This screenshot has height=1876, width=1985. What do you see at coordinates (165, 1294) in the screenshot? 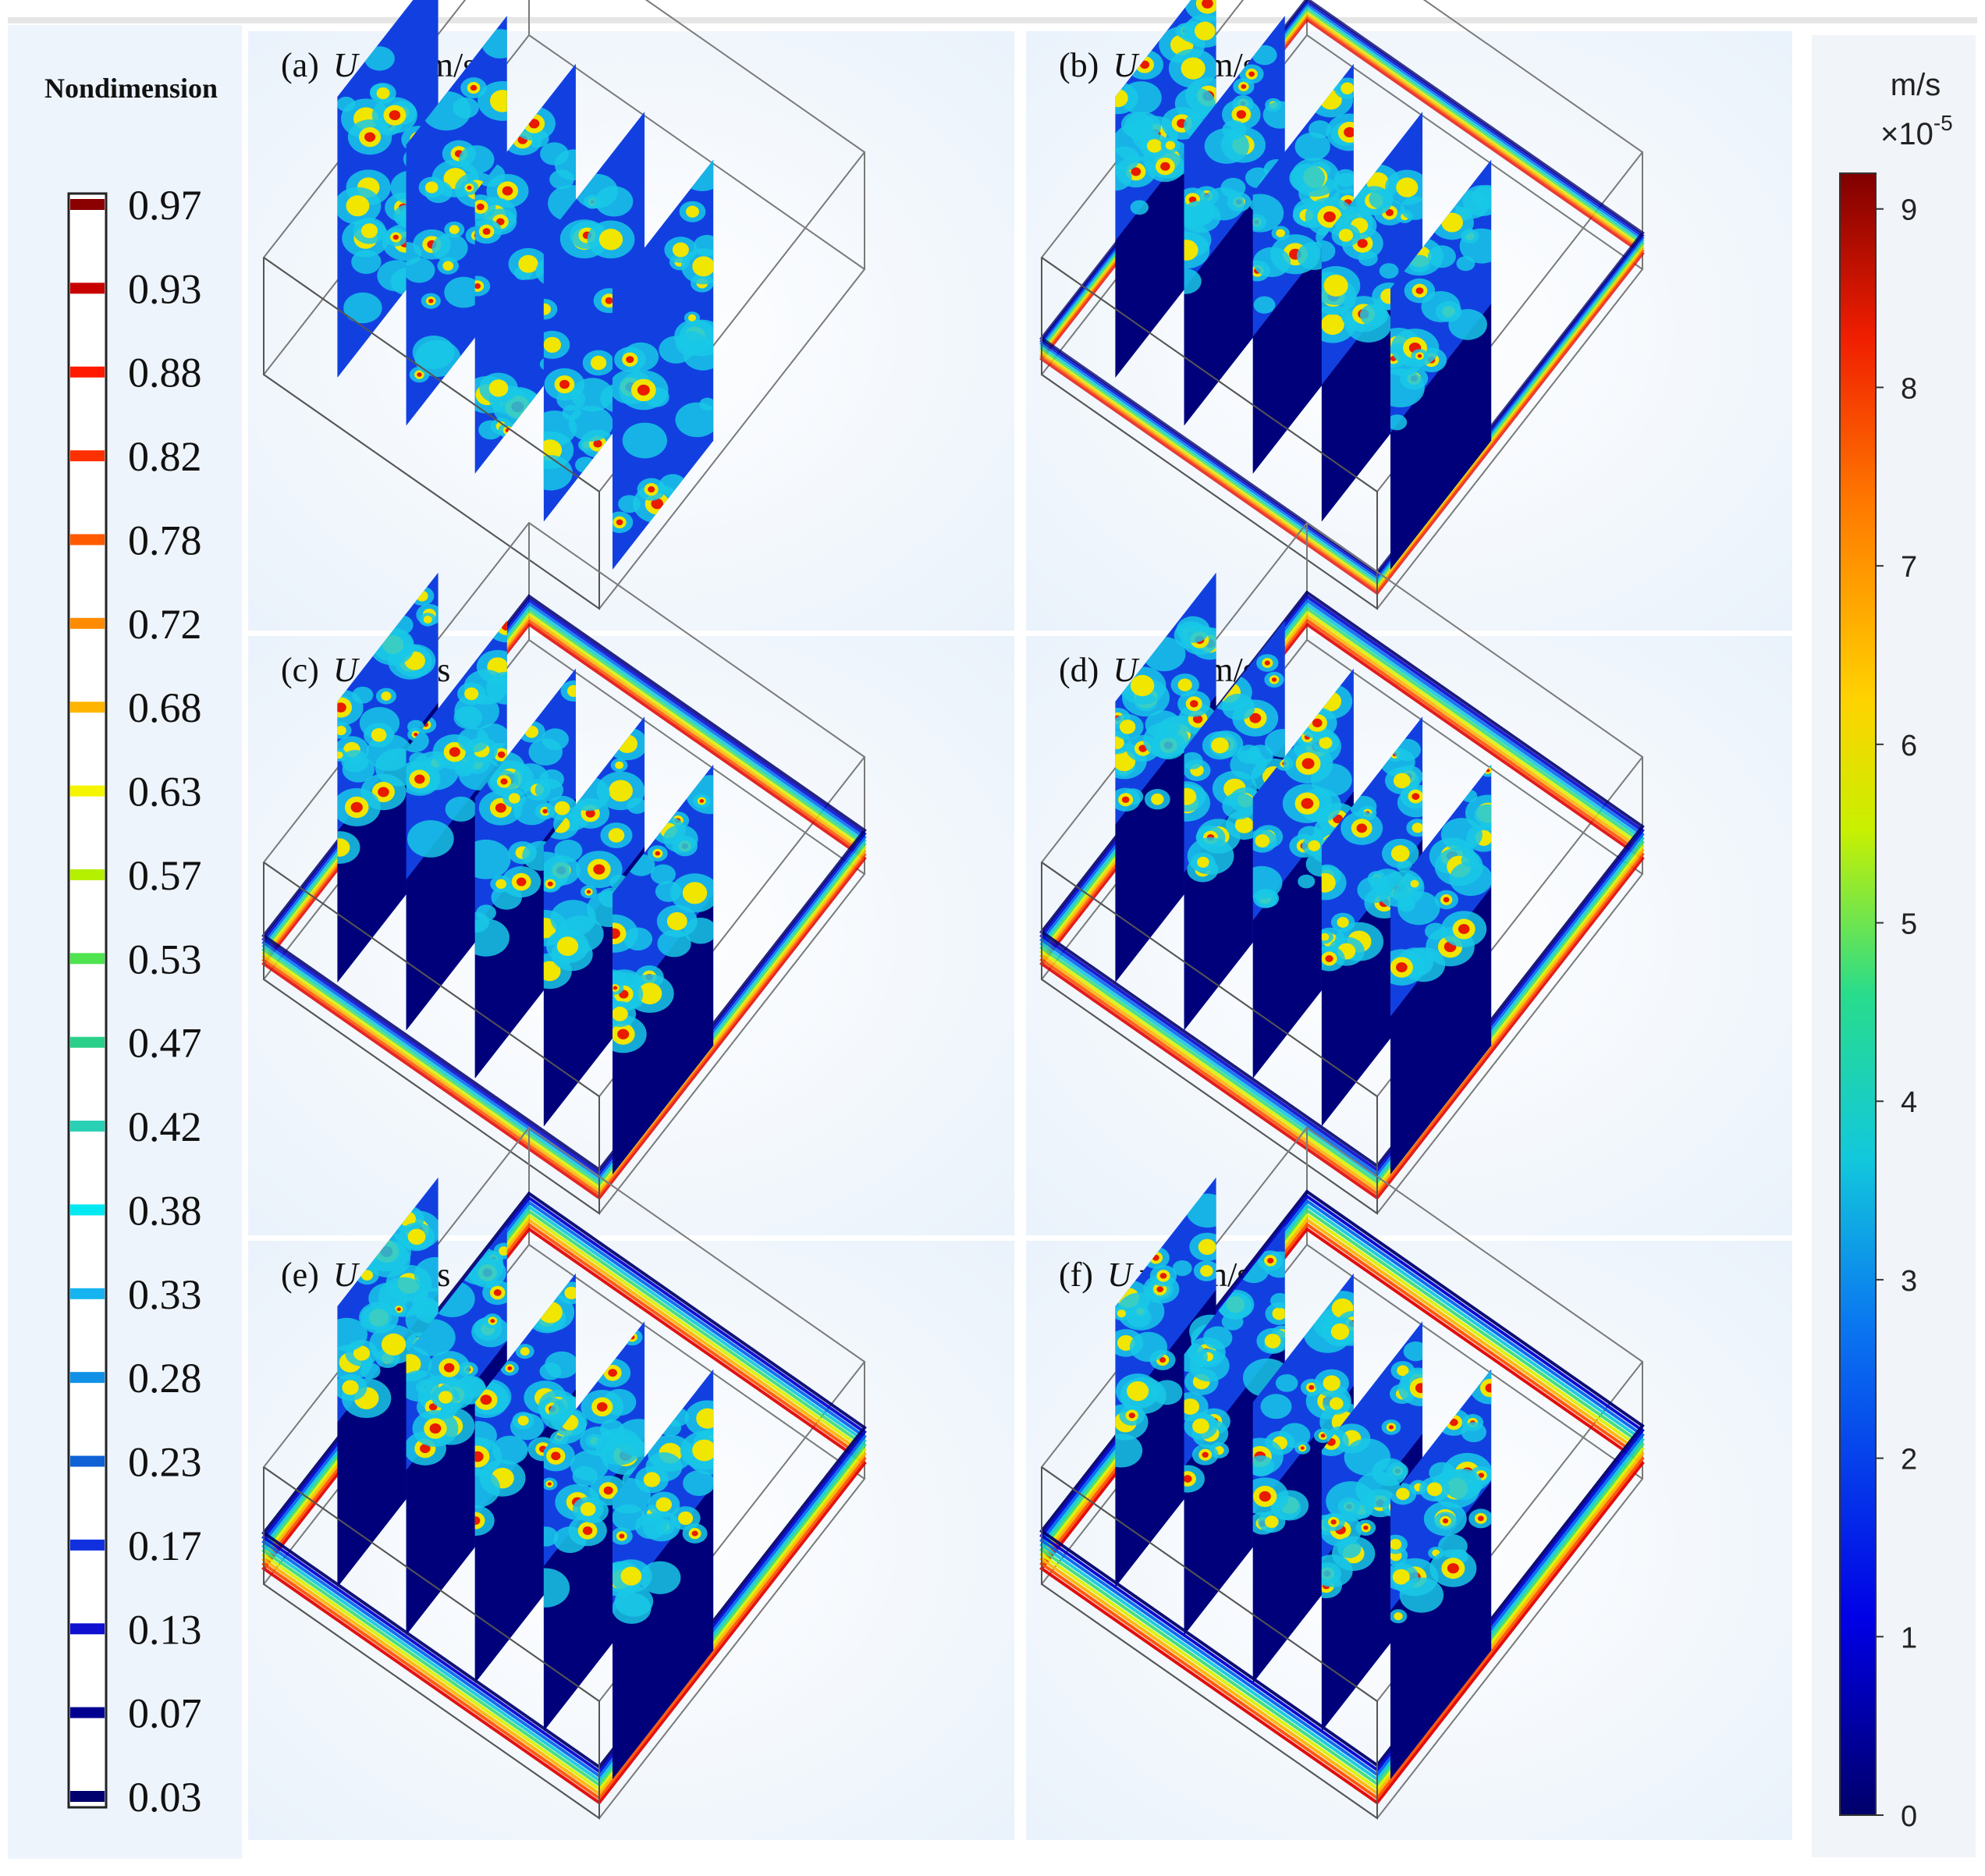
I see `legend-level-label: 0.33` at bounding box center [165, 1294].